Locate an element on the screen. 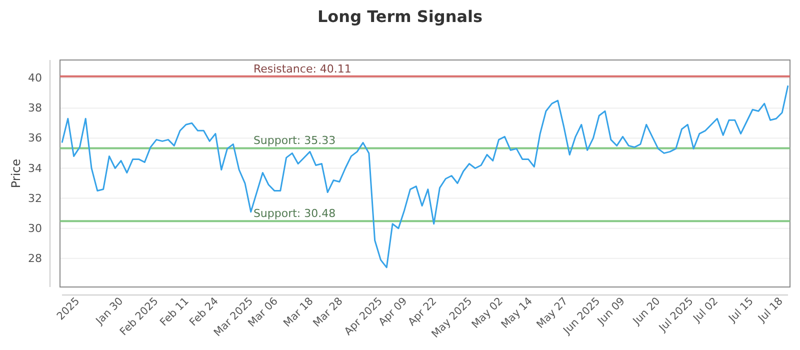 The image size is (800, 350). y-tick-label: 30 is located at coordinates (35, 228).